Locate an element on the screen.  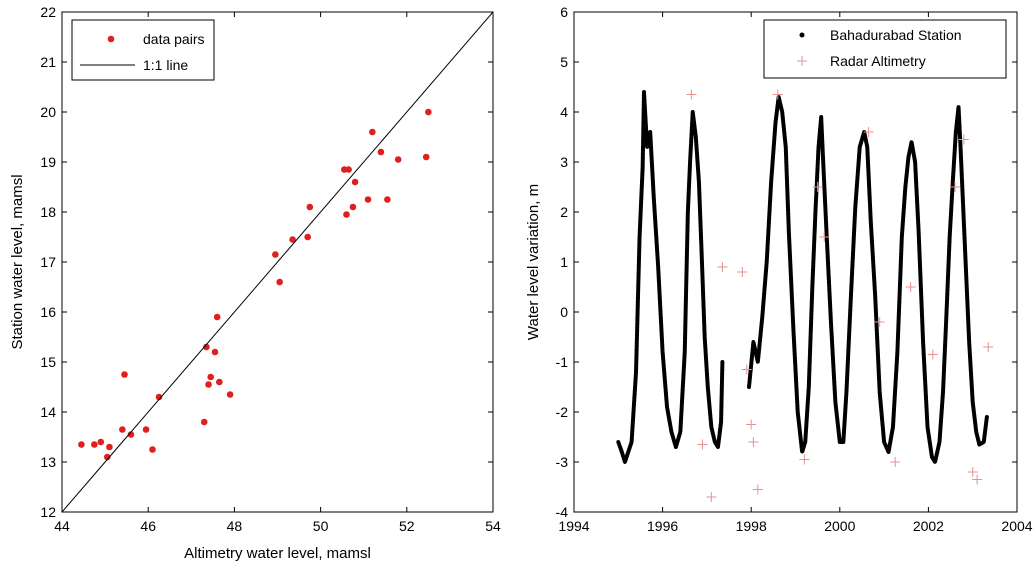
y-tick-label: 15 is located at coordinates (48, 362).